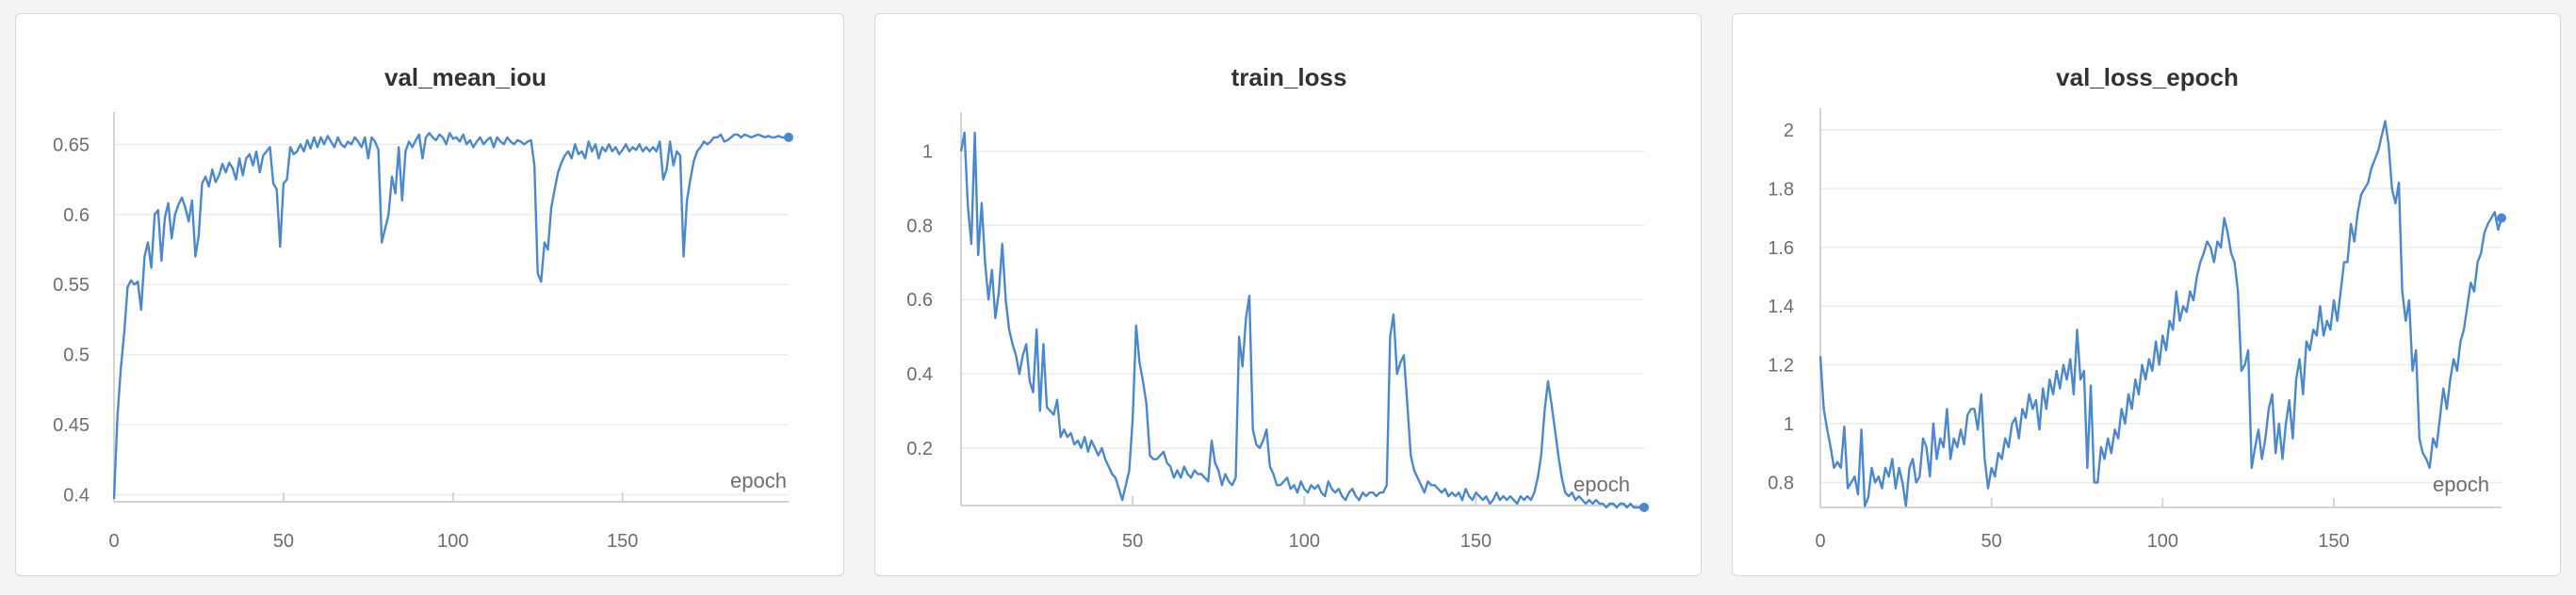  What do you see at coordinates (2162, 541) in the screenshot?
I see `chart-2-x-tick-label: 100` at bounding box center [2162, 541].